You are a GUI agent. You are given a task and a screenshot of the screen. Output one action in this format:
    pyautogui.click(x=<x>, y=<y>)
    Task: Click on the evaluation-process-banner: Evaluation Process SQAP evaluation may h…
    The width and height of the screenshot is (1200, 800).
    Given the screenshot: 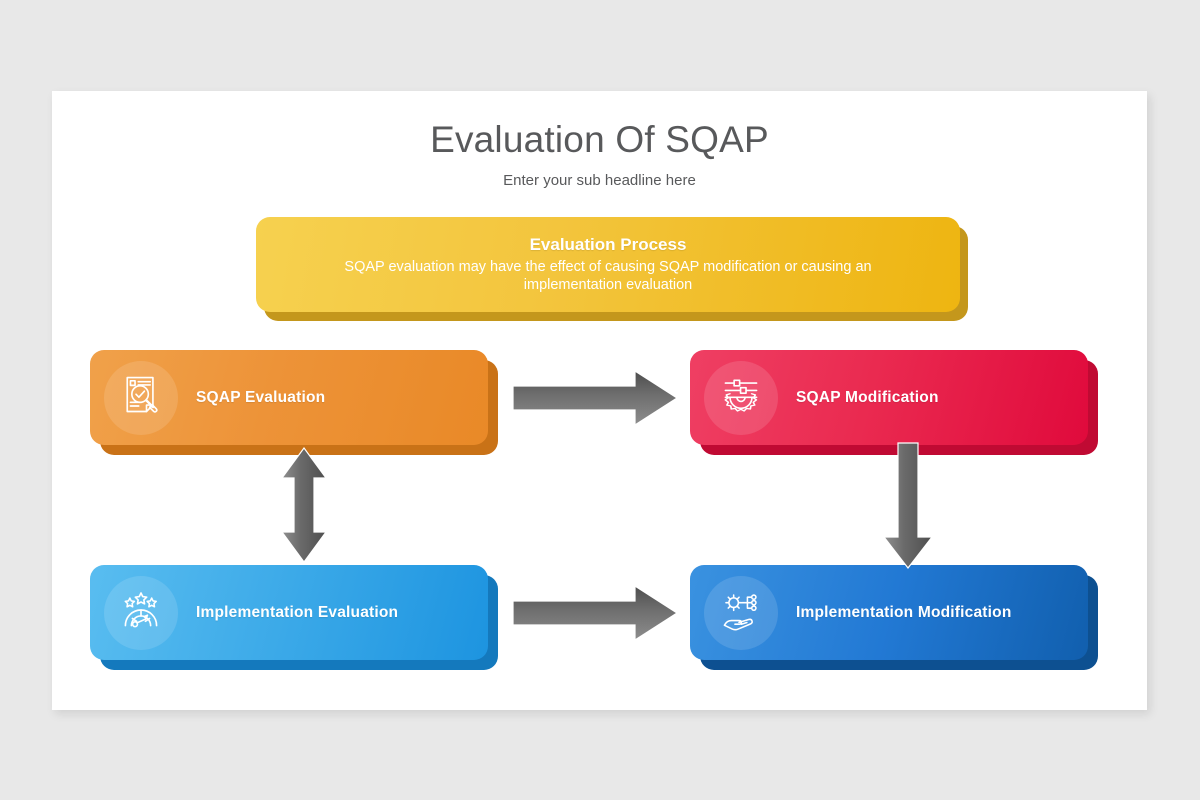 What is the action you would take?
    pyautogui.click(x=612, y=269)
    